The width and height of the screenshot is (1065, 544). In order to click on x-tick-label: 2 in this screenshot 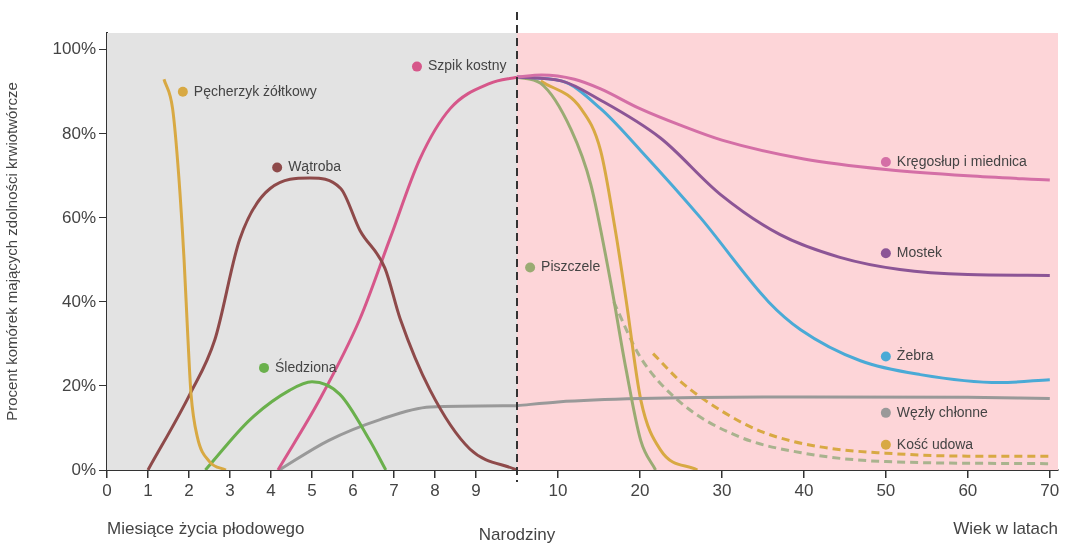, I will do `click(189, 490)`.